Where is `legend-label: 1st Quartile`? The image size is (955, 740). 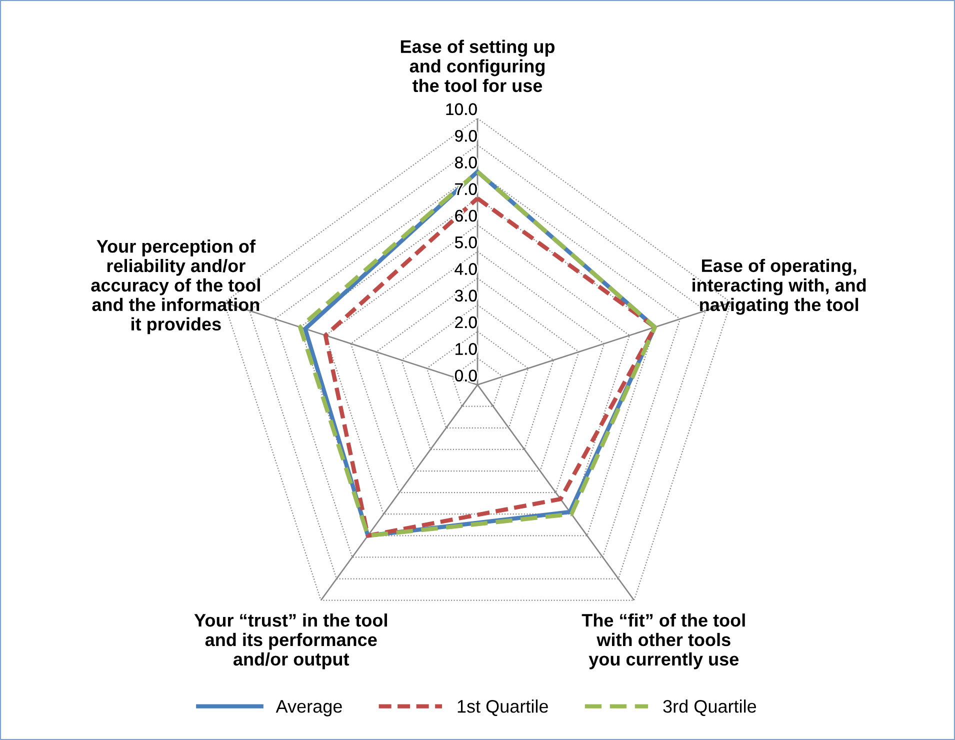 legend-label: 1st Quartile is located at coordinates (503, 708).